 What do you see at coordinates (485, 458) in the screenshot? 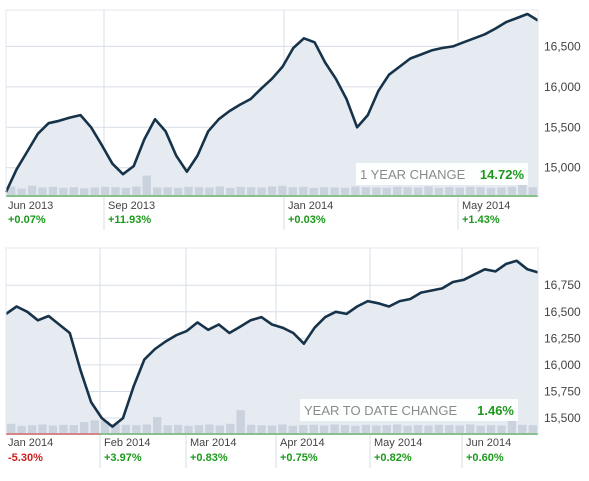
I see `chart2-period-change: +0.60%` at bounding box center [485, 458].